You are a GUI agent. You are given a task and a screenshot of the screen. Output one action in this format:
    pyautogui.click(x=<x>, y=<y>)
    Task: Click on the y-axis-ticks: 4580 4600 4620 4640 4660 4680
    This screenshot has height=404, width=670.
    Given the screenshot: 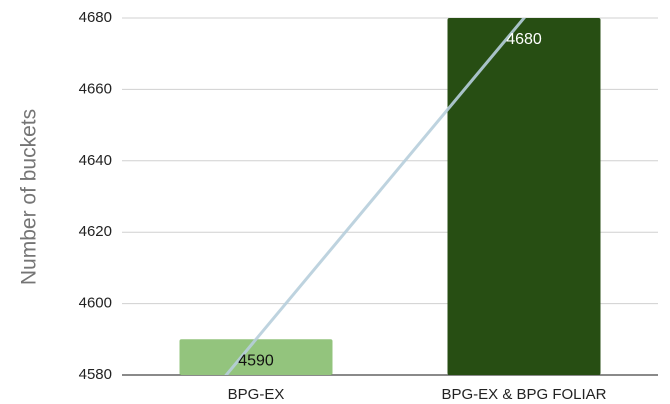 What is the action you would take?
    pyautogui.click(x=95, y=196)
    